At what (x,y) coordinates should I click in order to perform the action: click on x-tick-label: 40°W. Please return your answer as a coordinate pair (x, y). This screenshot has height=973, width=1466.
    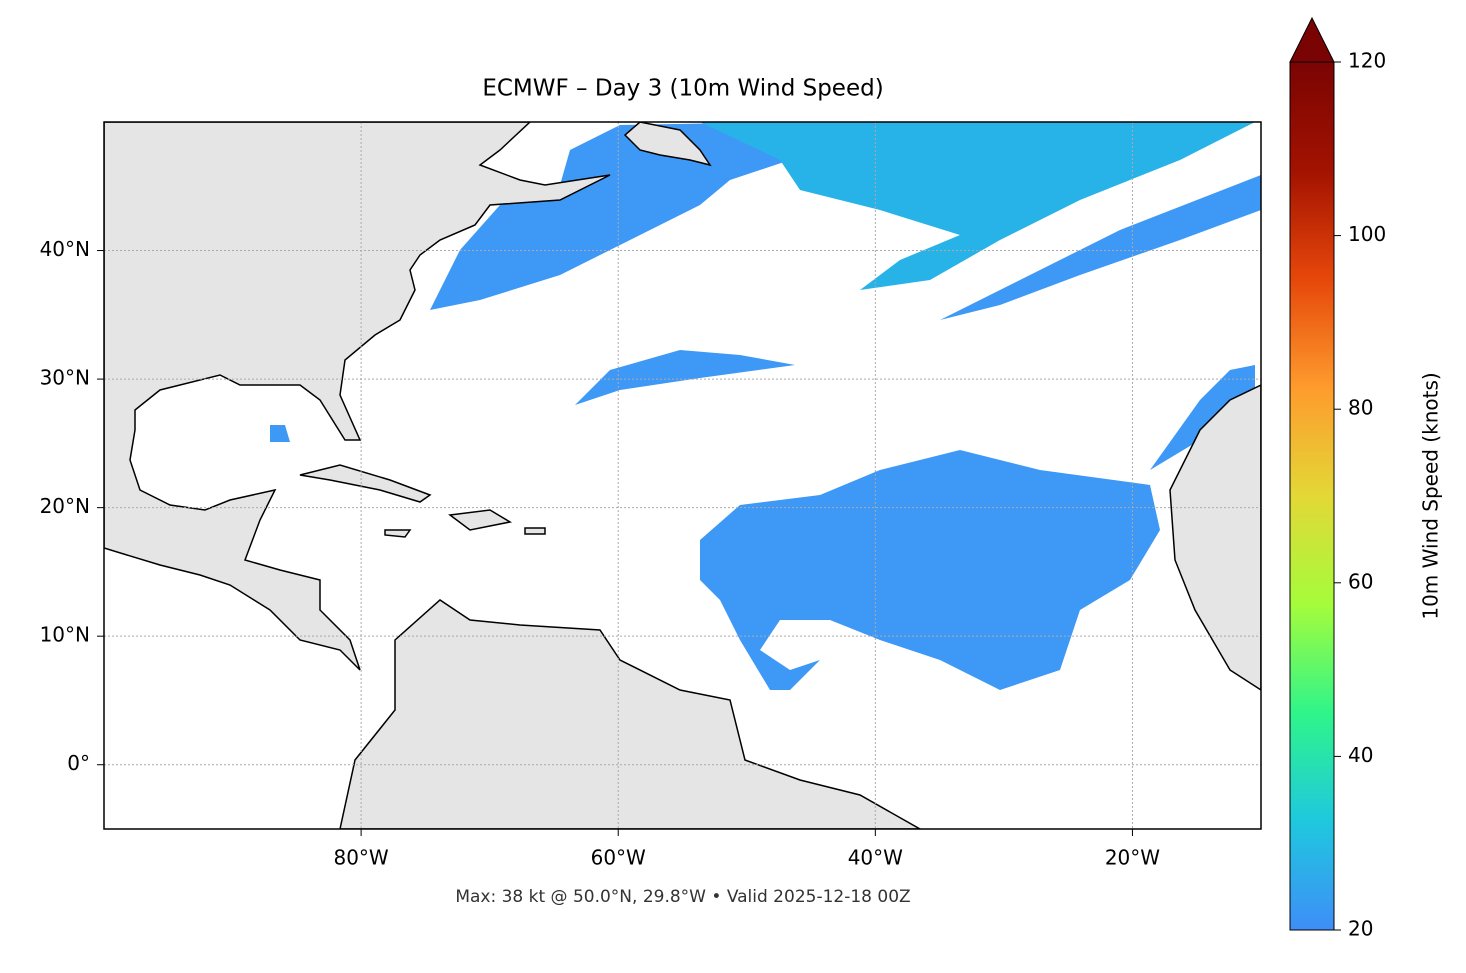
    Looking at the image, I should click on (875, 858).